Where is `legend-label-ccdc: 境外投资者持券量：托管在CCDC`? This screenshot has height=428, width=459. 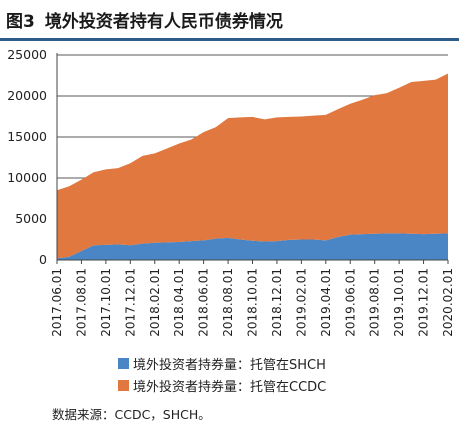 legend-label-ccdc: 境外投资者持券量：托管在CCDC is located at coordinates (230, 387).